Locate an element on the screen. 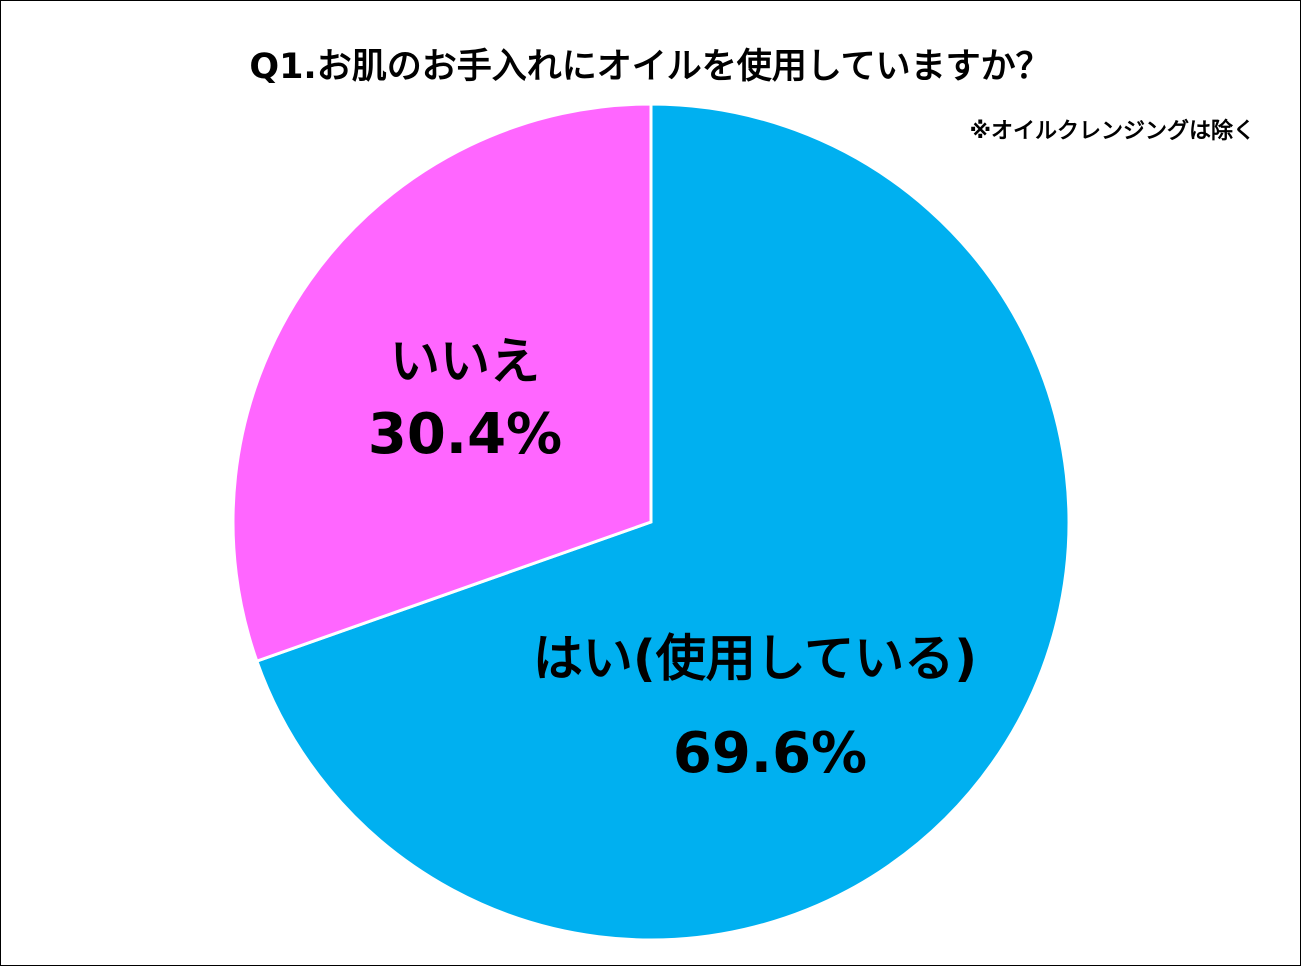 This screenshot has height=966, width=1301. slice-label: はい(使用している) is located at coordinates (755, 659).